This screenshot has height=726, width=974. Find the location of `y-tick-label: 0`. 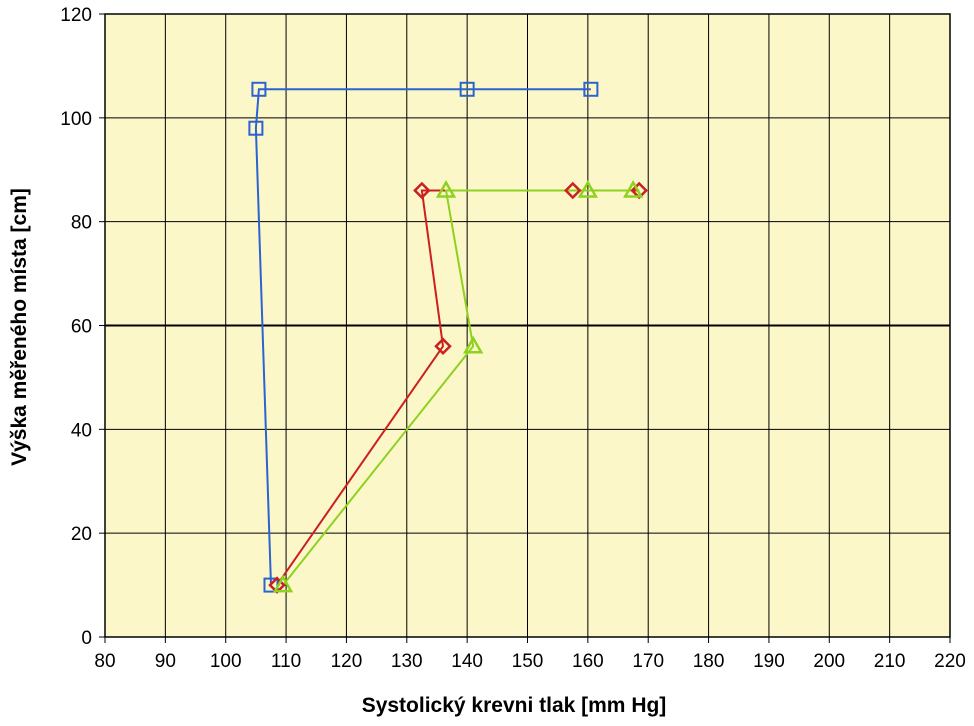

y-tick-label: 0 is located at coordinates (86, 638).